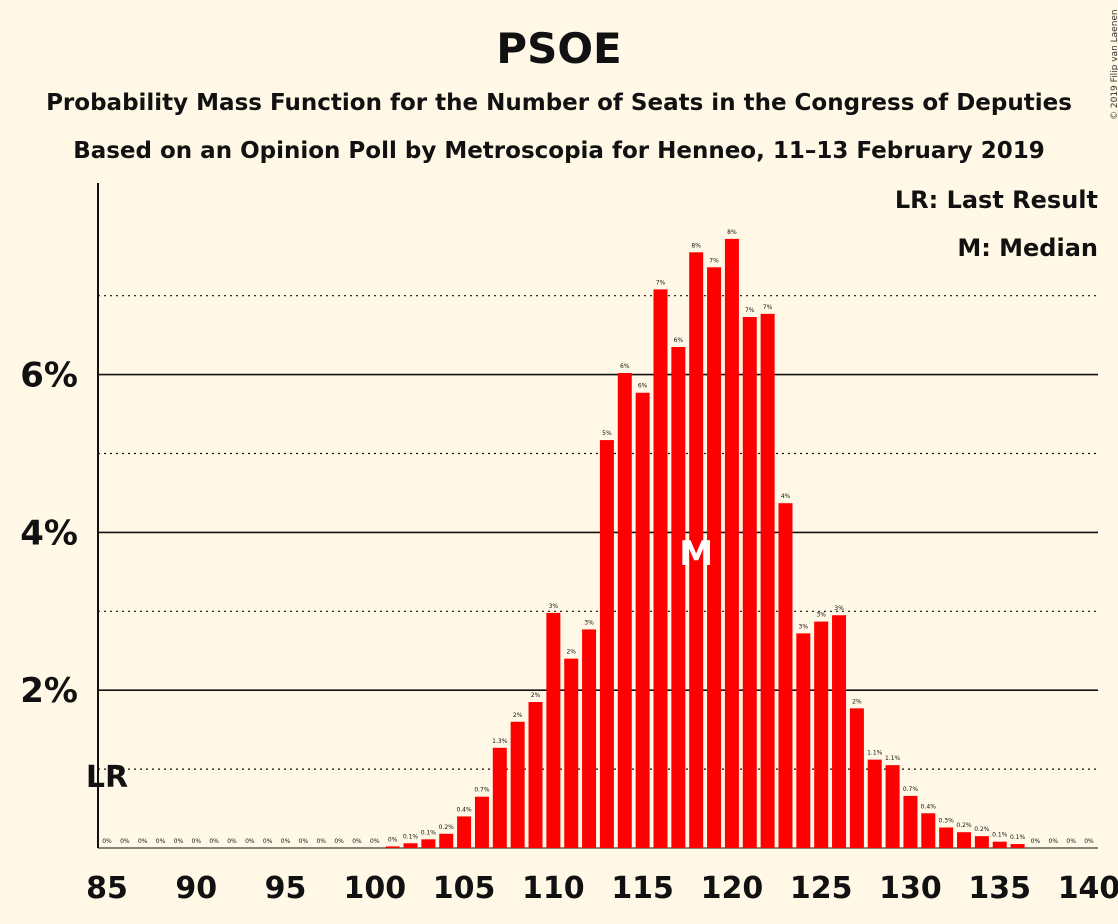  What do you see at coordinates (999, 888) in the screenshot?
I see `x-tick-label: 135` at bounding box center [999, 888].